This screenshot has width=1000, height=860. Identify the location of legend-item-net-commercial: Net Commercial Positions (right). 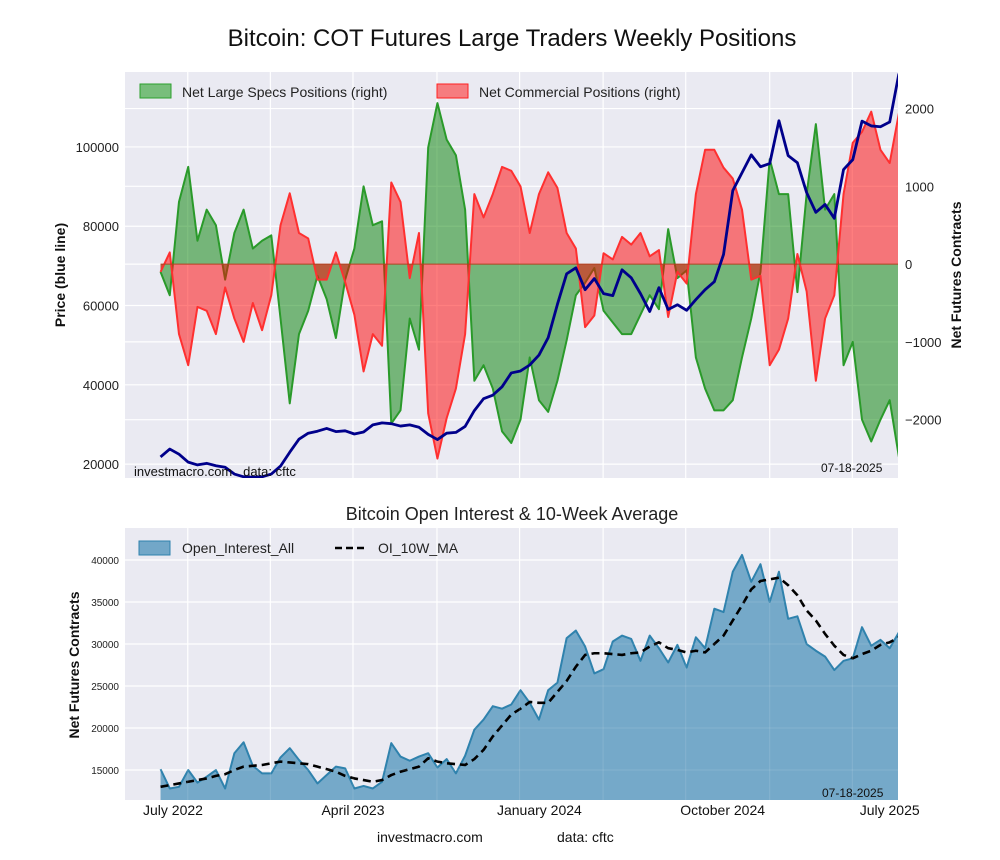
(558, 91).